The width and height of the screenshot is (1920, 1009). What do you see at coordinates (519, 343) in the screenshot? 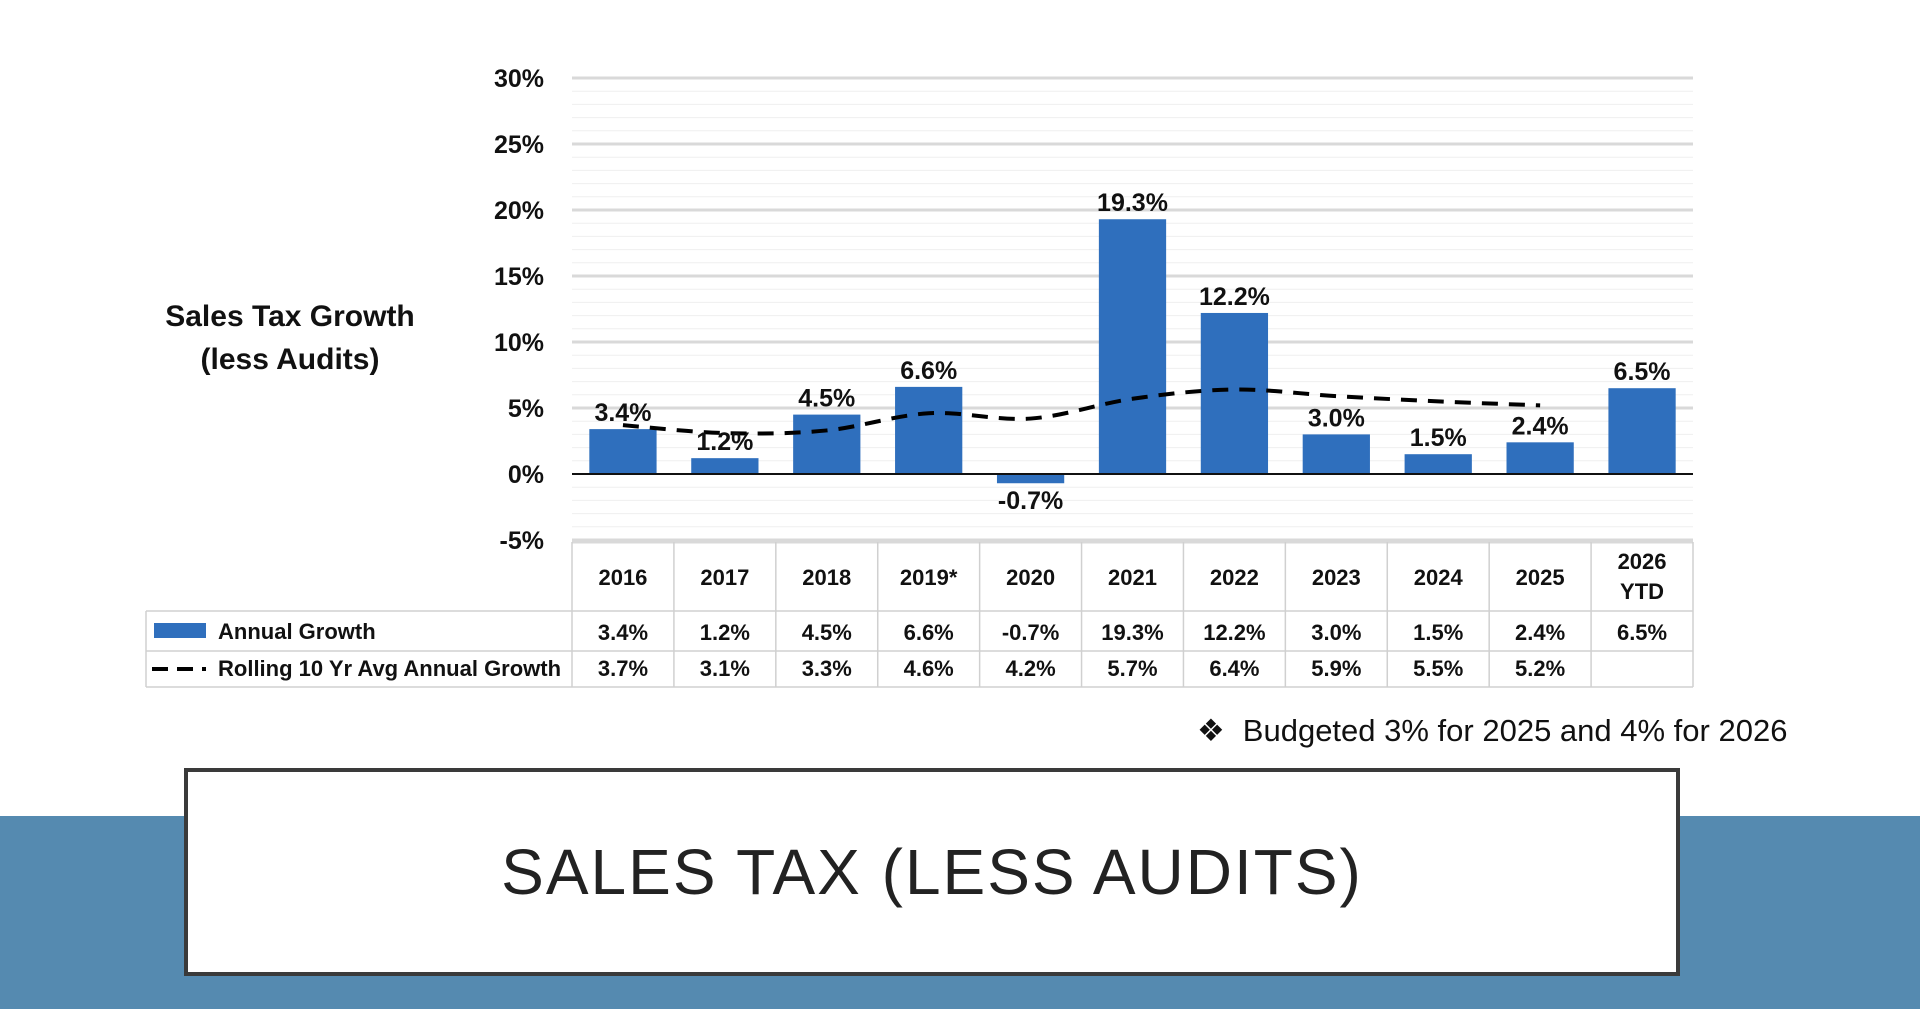
I see `y-tick-label: 10%` at bounding box center [519, 343].